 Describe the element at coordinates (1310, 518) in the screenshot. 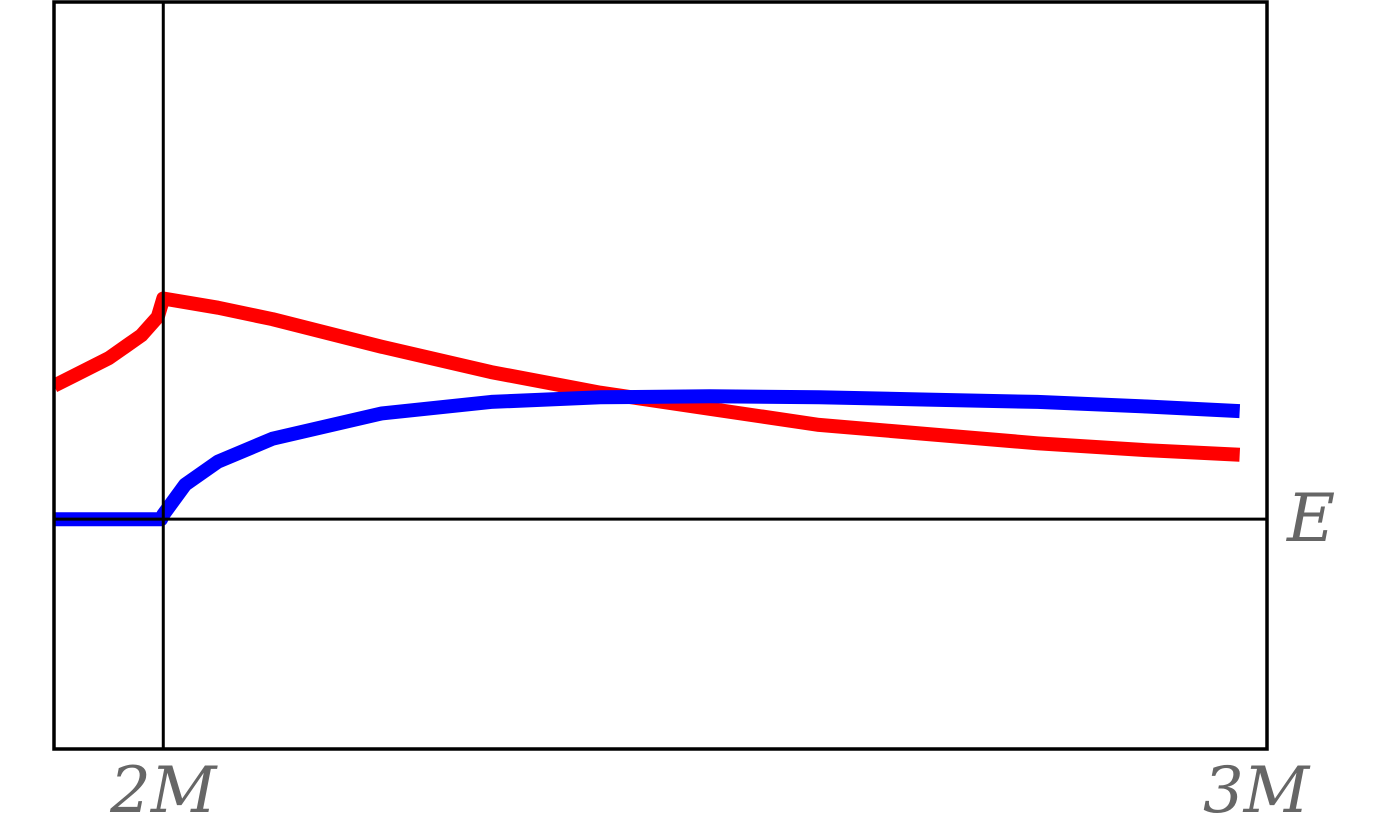

I see `x-axis-label: E` at that location.